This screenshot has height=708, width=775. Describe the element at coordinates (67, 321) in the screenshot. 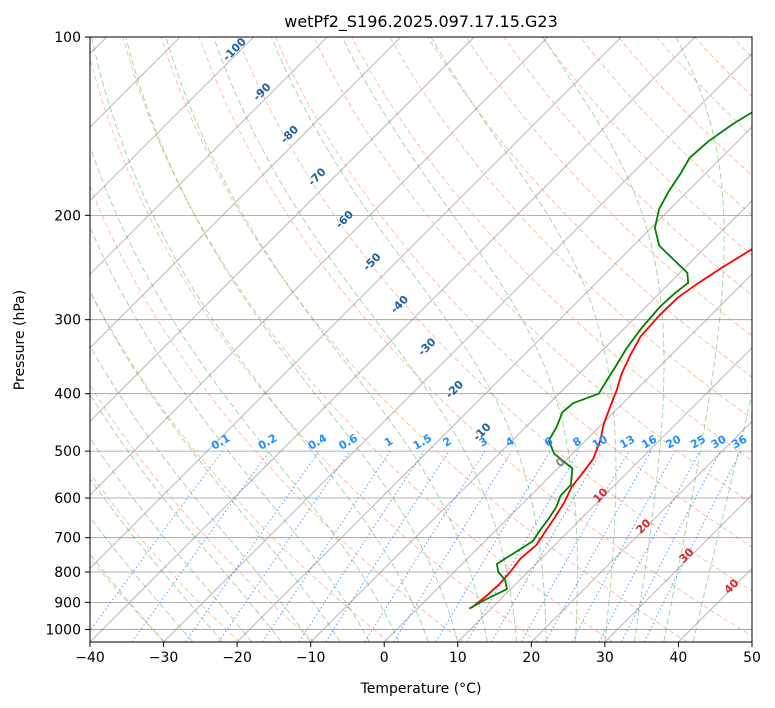

I see `y-tick-label: 300` at that location.